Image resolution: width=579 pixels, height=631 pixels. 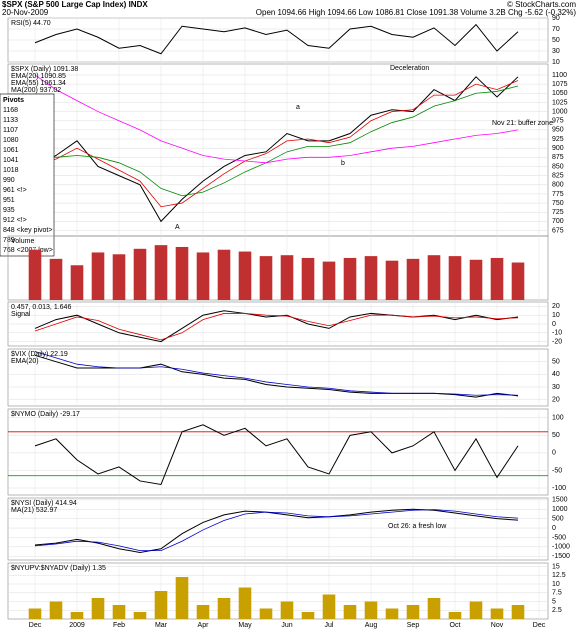 What do you see at coordinates (558, 203) in the screenshot?
I see `y-tick-label: 750` at bounding box center [558, 203].